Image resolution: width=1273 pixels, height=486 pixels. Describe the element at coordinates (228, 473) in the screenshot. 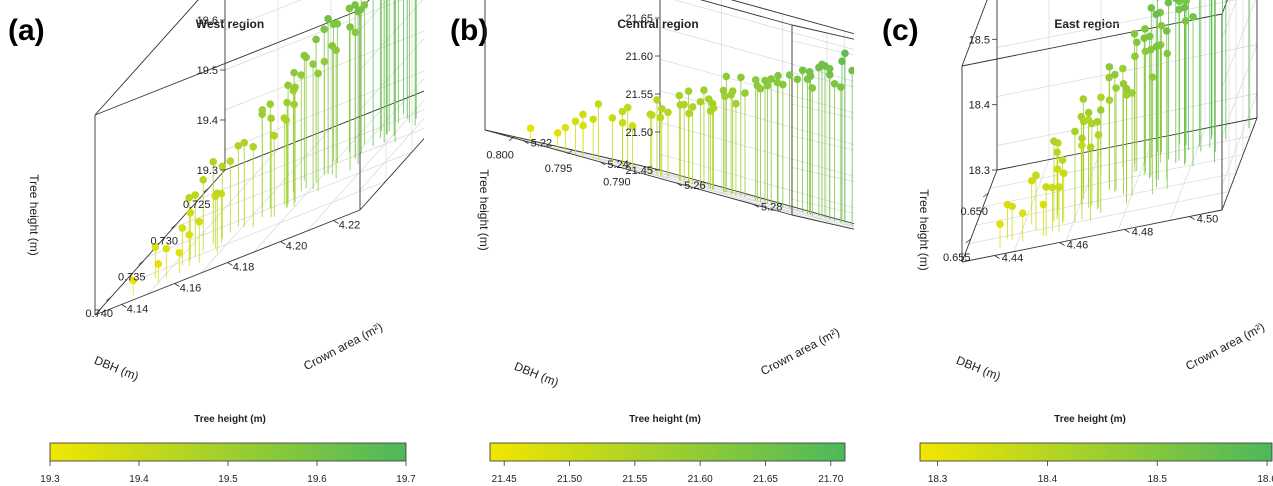

I see `colorbar-ticks: 19.3 19.4 19.5 19.6 19.7` at that location.